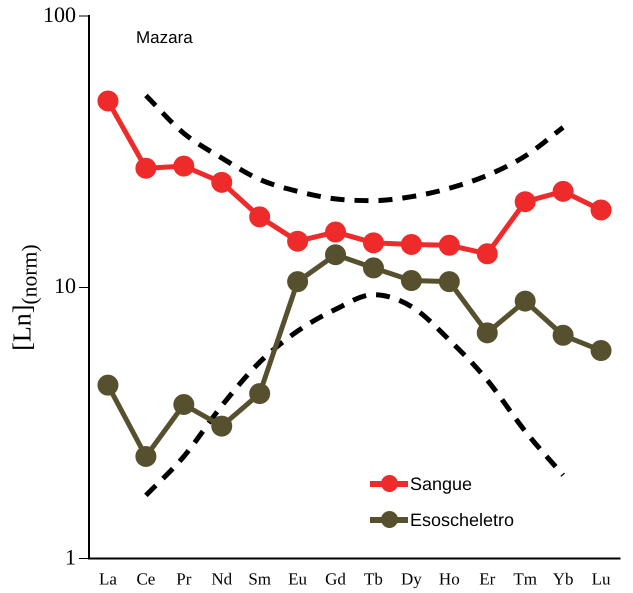 The image size is (633, 593). Describe the element at coordinates (335, 578) in the screenshot. I see `x-tick-label: Gd` at that location.